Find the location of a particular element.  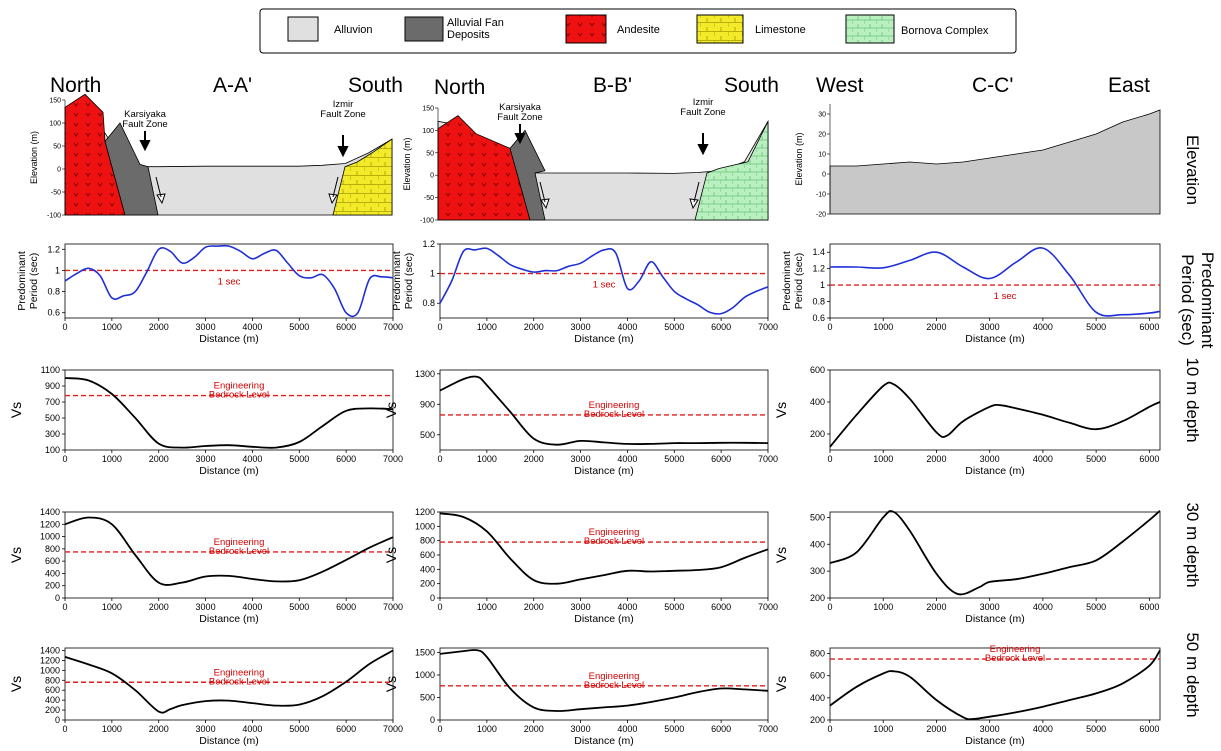

legend-label-andesite: Andesite is located at coordinates (638, 30).